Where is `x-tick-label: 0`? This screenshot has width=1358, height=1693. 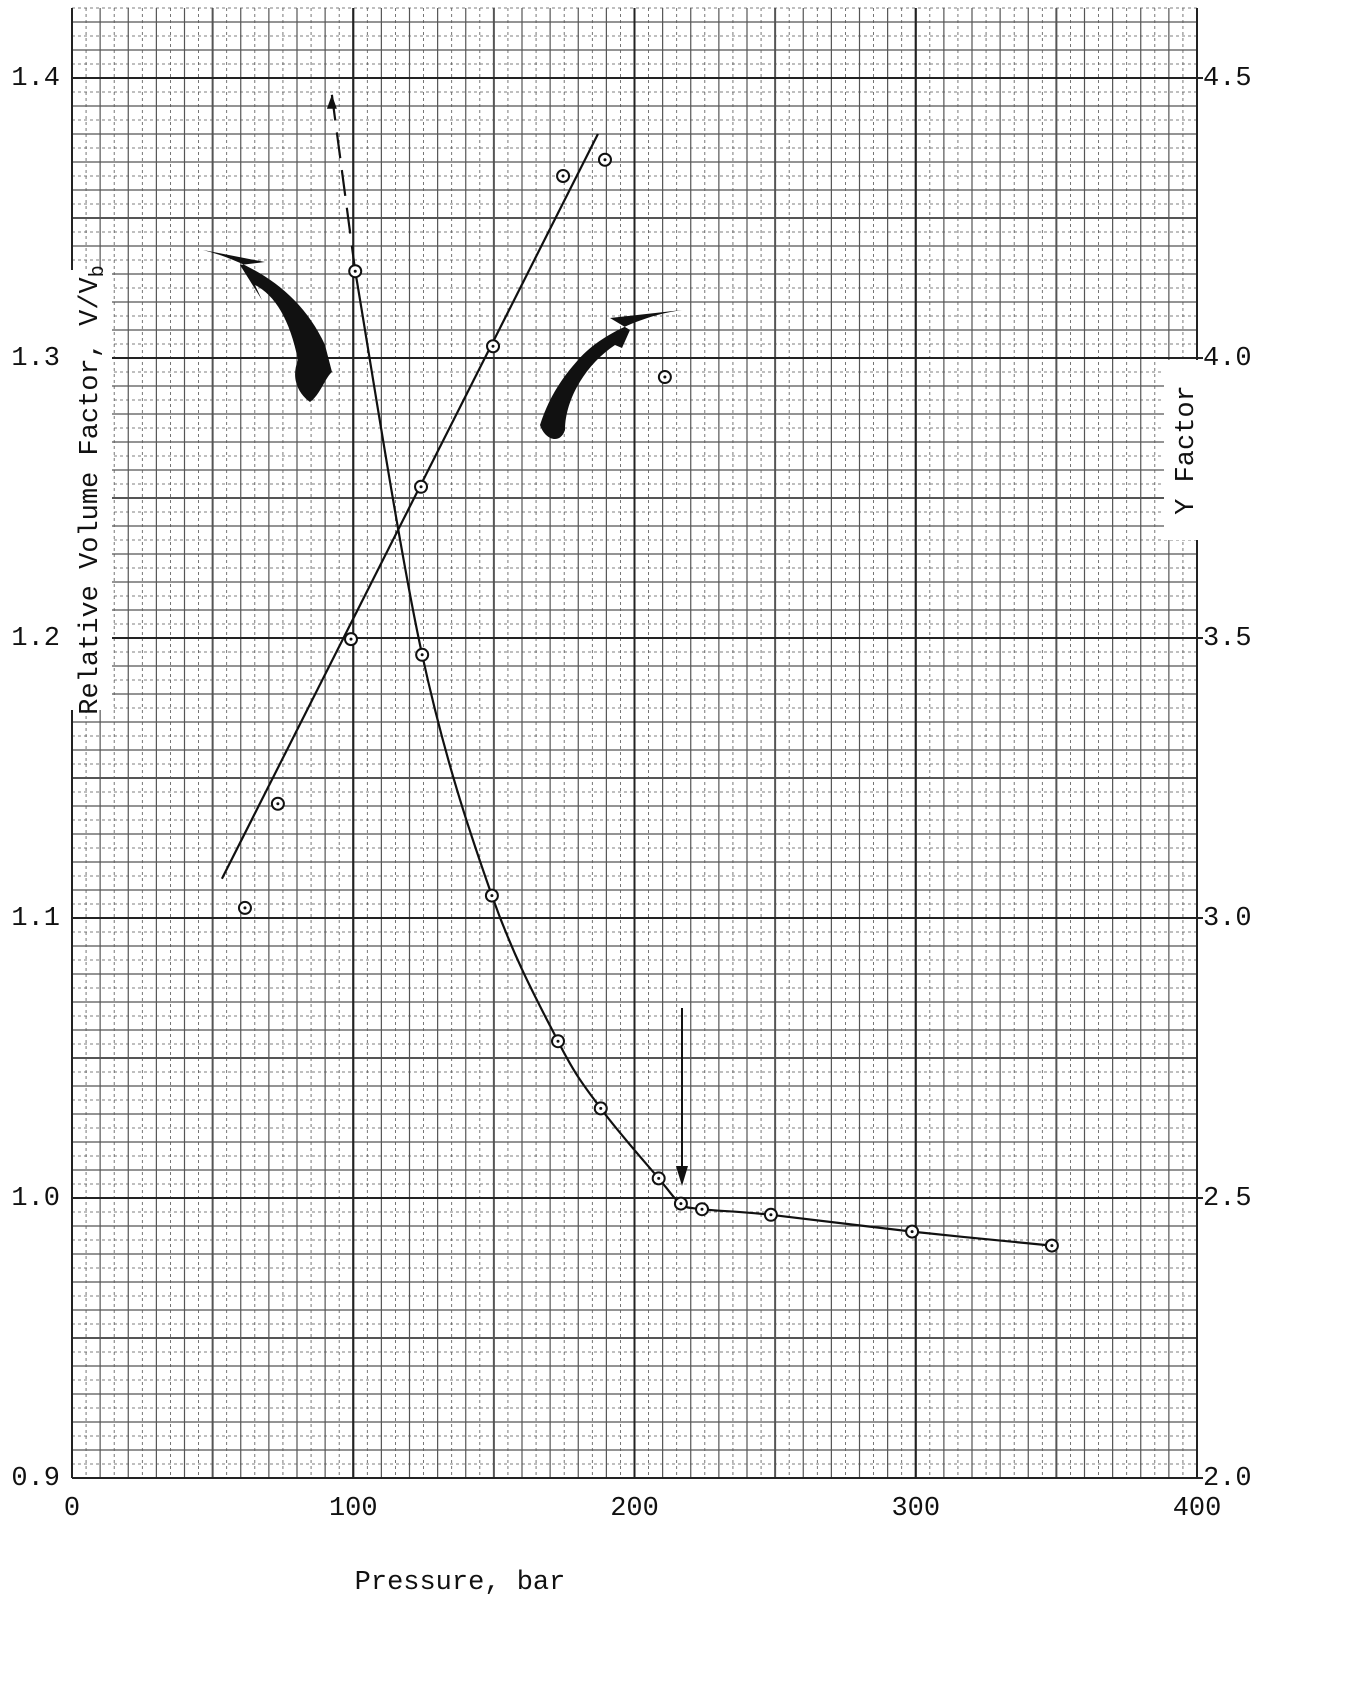
x-tick-label: 0 is located at coordinates (72, 1509).